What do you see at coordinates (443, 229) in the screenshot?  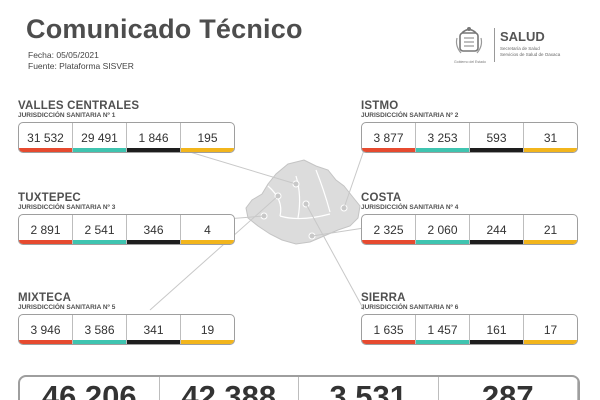 I see `stat-recovered: 2 060` at bounding box center [443, 229].